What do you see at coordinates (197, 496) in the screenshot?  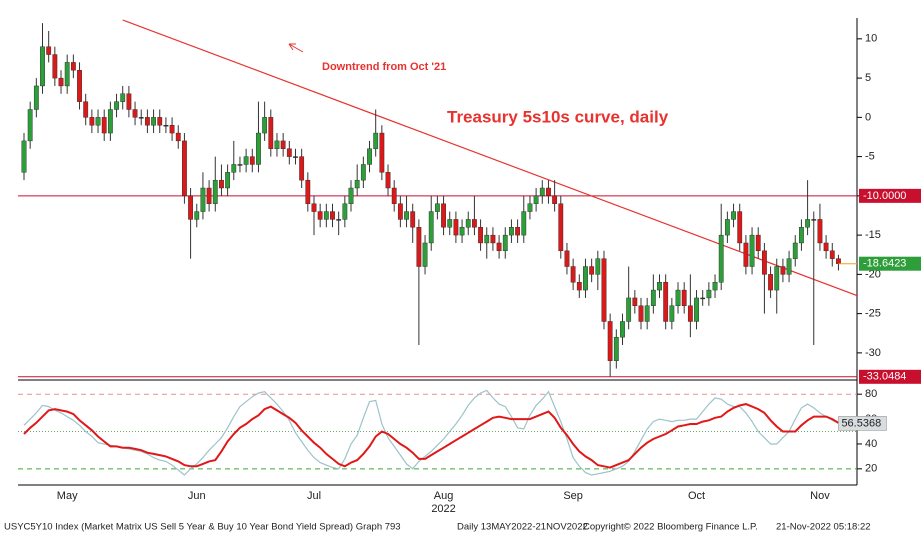 I see `x-tick-label: Jun` at bounding box center [197, 496].